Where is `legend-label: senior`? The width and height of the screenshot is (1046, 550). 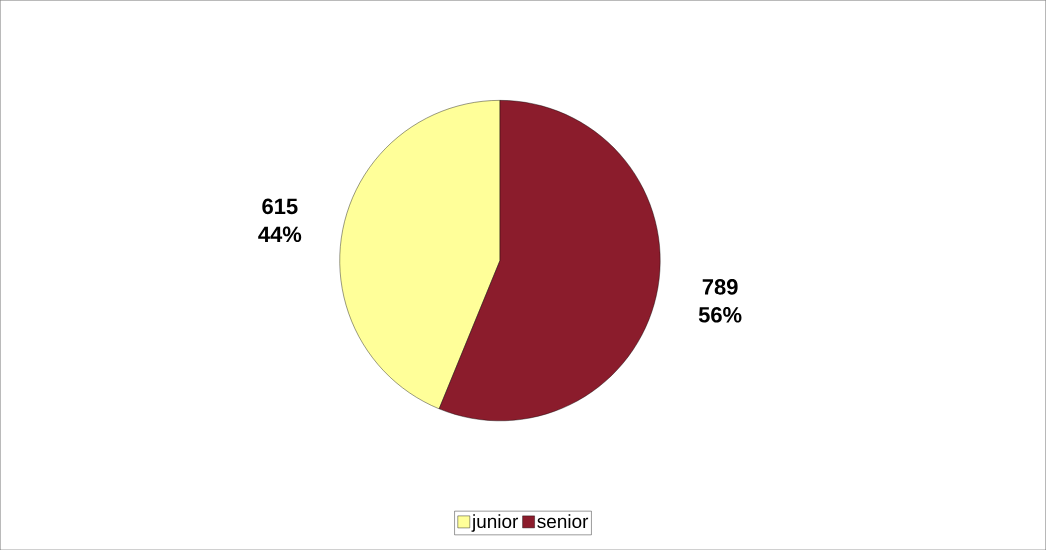
legend-label: senior is located at coordinates (563, 521).